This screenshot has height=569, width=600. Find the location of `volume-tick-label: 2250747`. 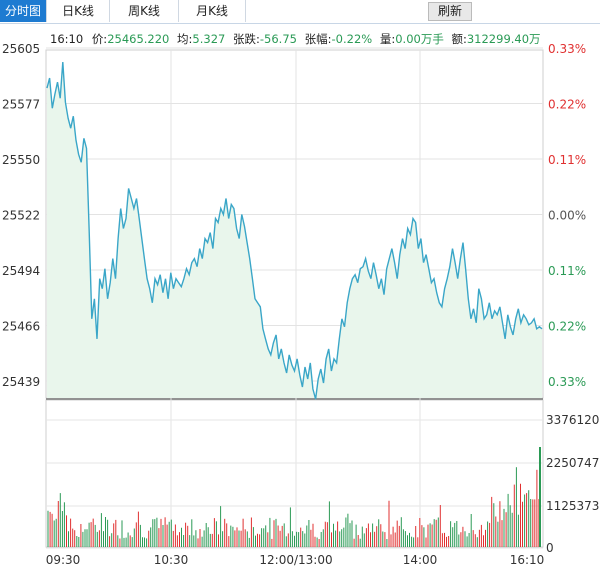

volume-tick-label: 2250747 is located at coordinates (572, 463).